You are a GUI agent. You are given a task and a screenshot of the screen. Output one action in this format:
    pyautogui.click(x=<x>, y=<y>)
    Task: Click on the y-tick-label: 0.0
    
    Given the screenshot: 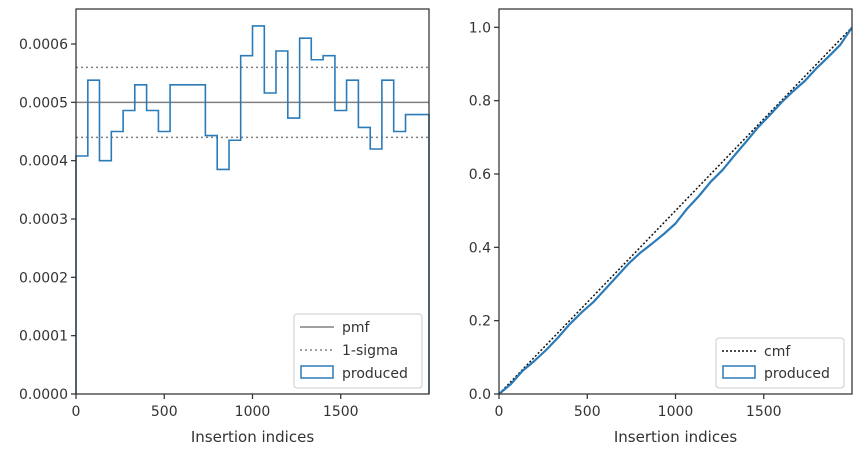 What is the action you would take?
    pyautogui.click(x=480, y=395)
    